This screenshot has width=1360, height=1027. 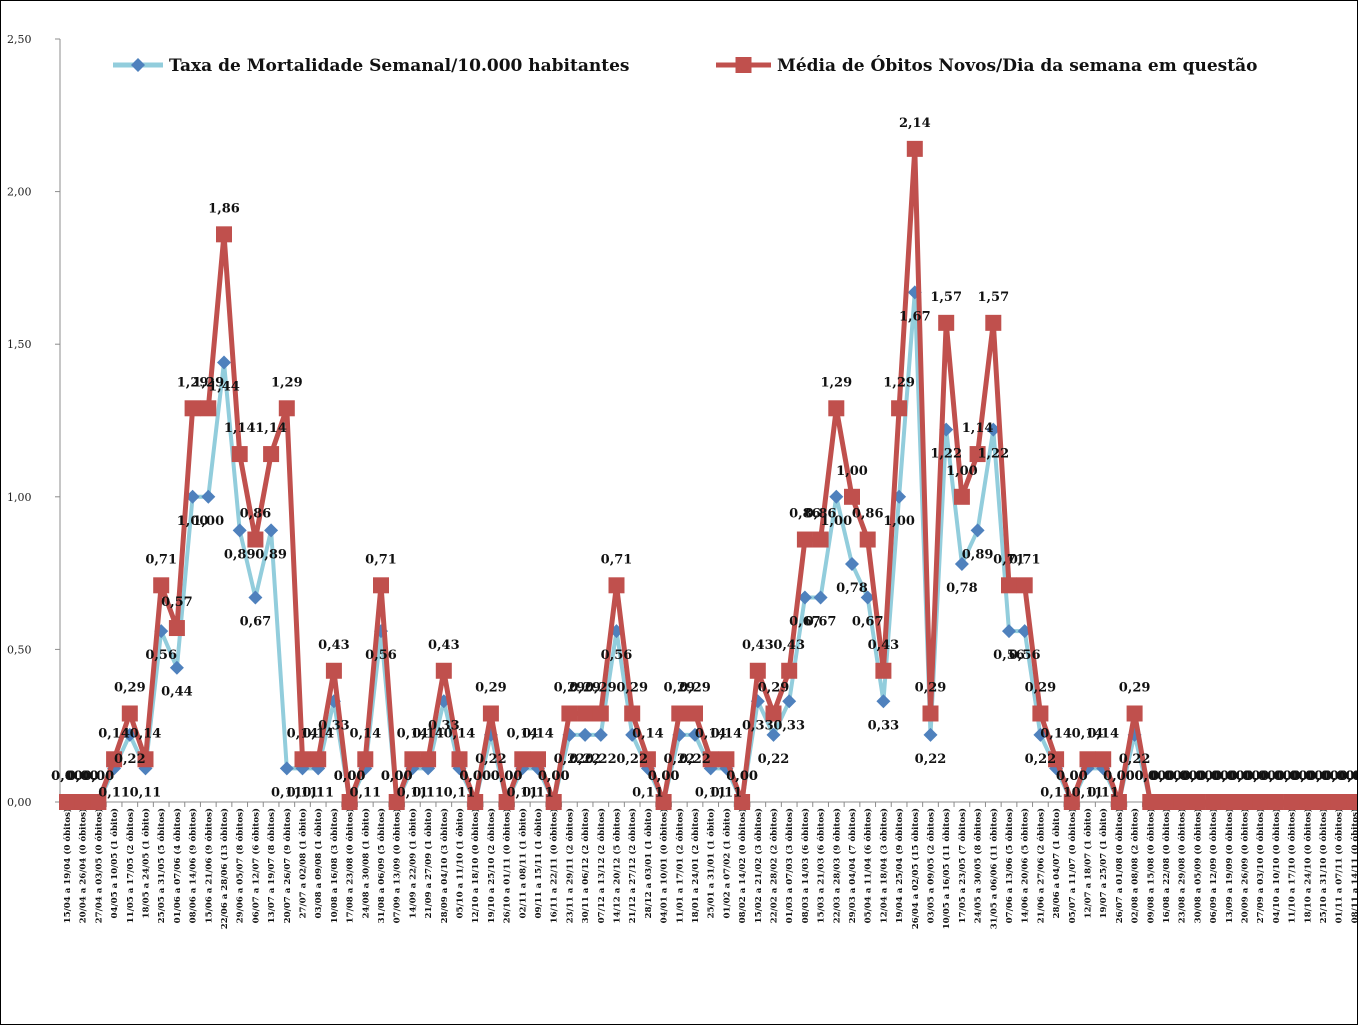 What do you see at coordinates (899, 382) in the screenshot?
I see `data-label-media: 1,29` at bounding box center [899, 382].